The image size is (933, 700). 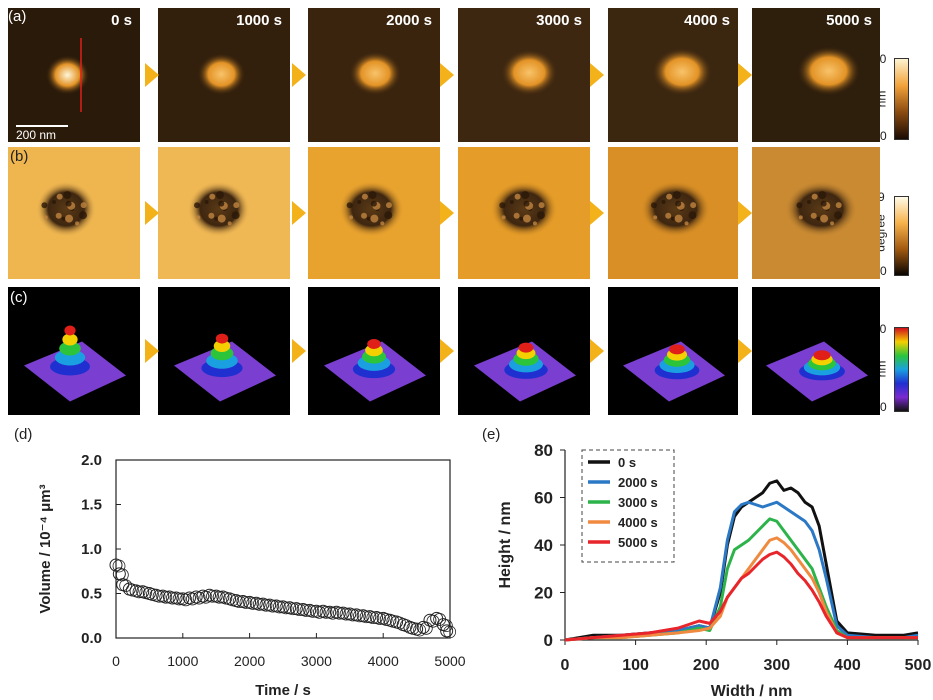 What do you see at coordinates (901, 369) in the screenshot?
I see `colorbar-3d` at bounding box center [901, 369].